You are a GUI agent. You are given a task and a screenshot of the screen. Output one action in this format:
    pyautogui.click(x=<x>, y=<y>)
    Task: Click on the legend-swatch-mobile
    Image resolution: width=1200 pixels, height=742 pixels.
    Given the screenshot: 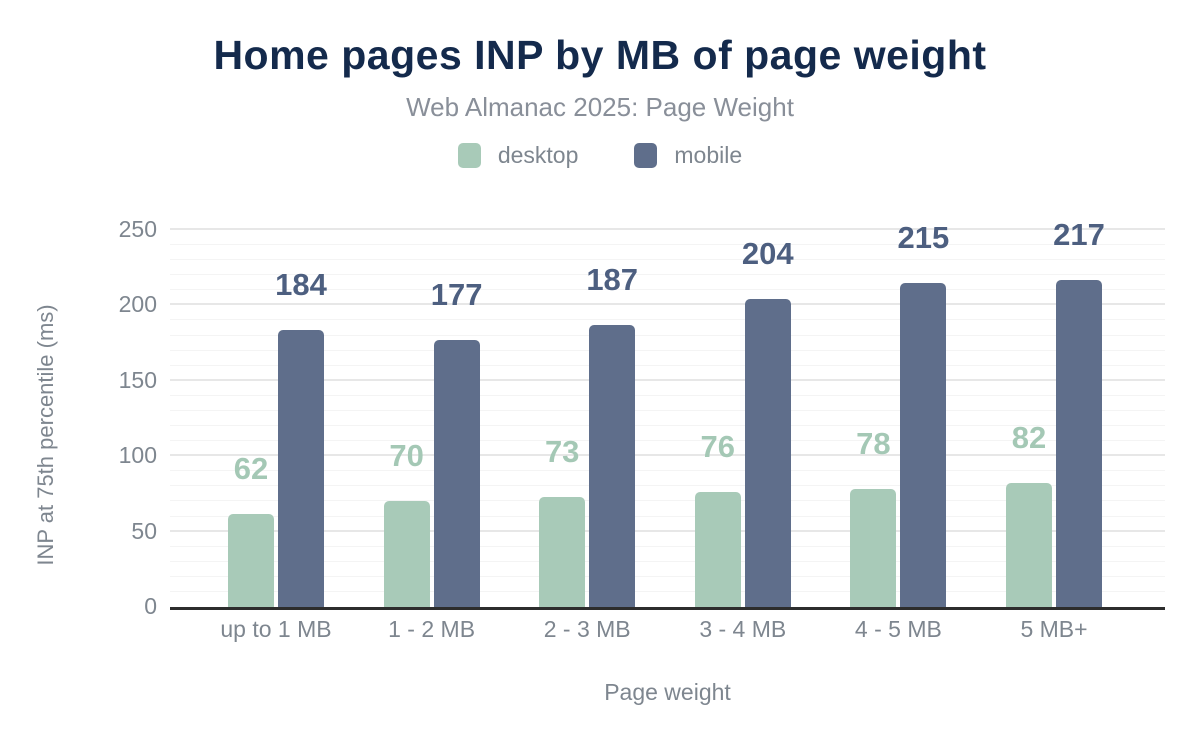 What is the action you would take?
    pyautogui.click(x=646, y=155)
    